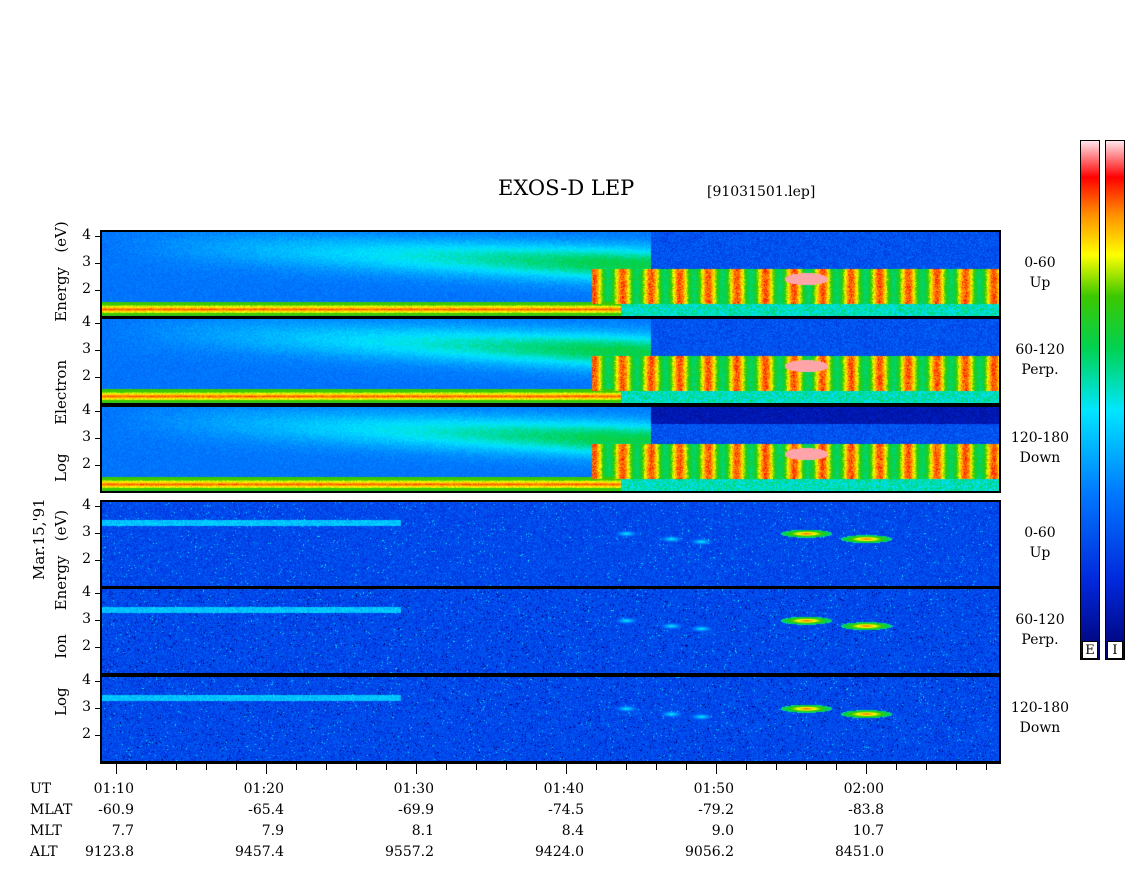  Describe the element at coordinates (266, 810) in the screenshot. I see `orbit-cell-mlat: -65.4` at that location.